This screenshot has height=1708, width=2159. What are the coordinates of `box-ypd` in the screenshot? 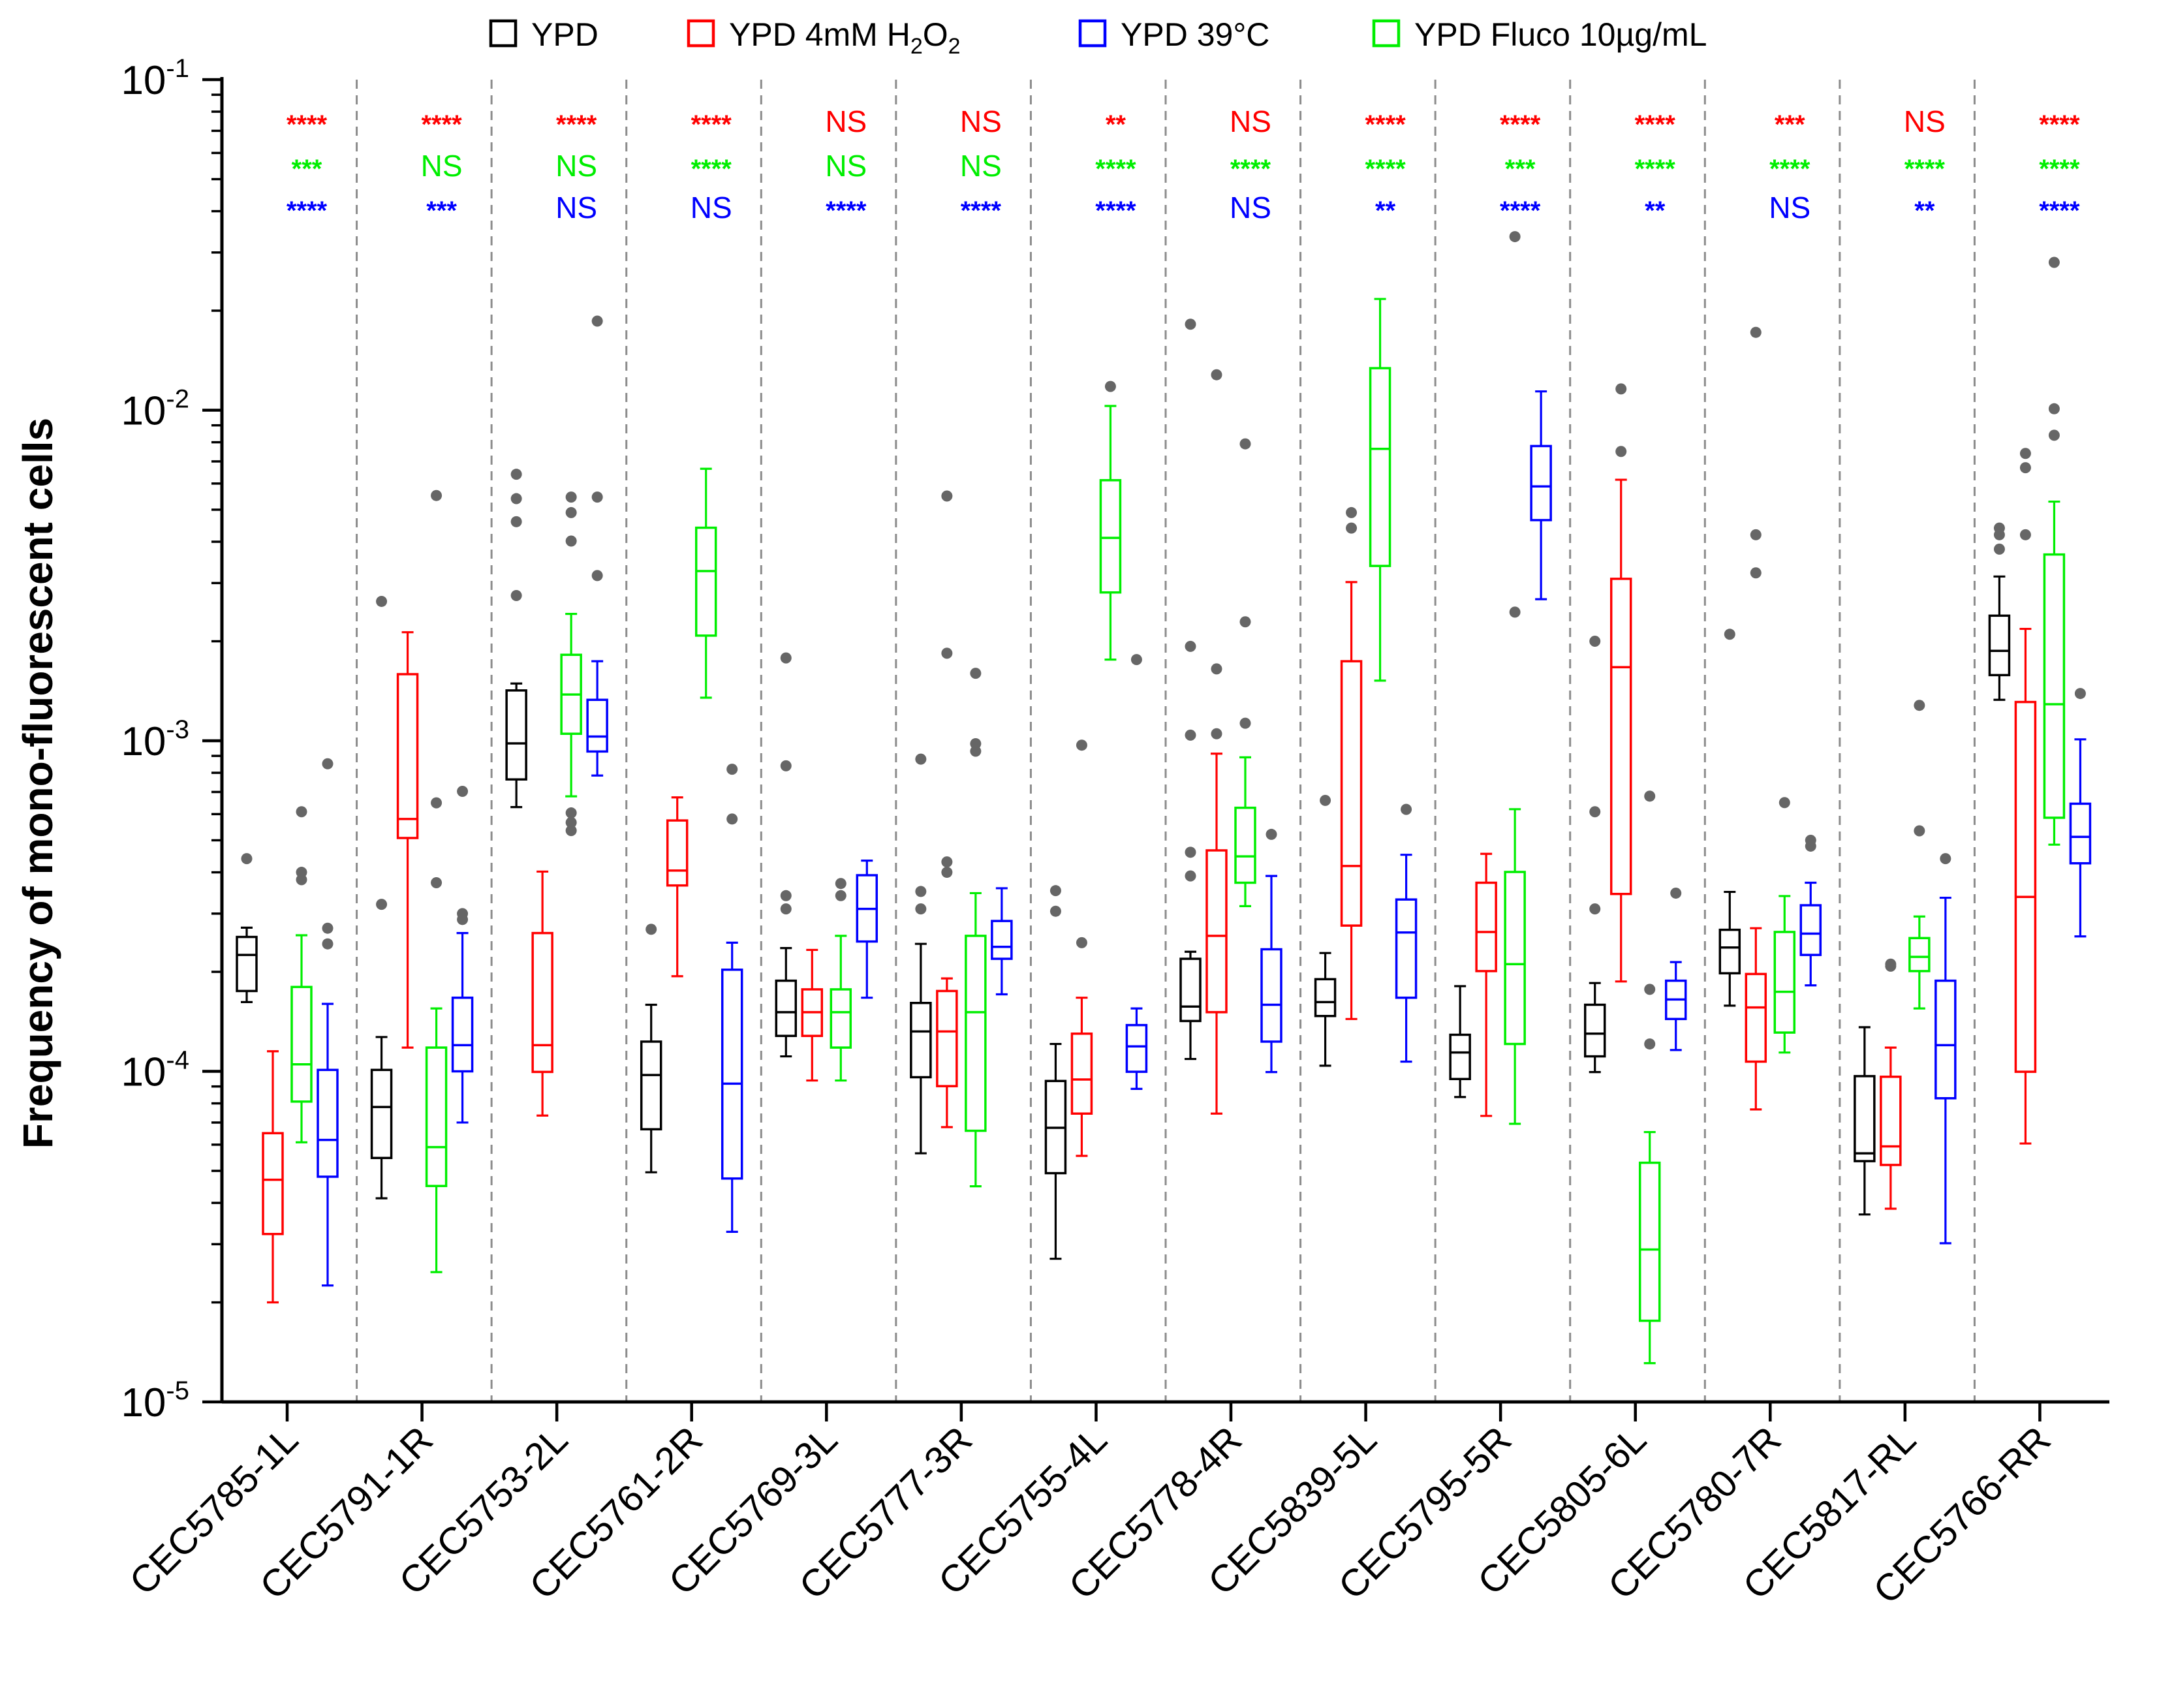 It's located at (1325, 930).